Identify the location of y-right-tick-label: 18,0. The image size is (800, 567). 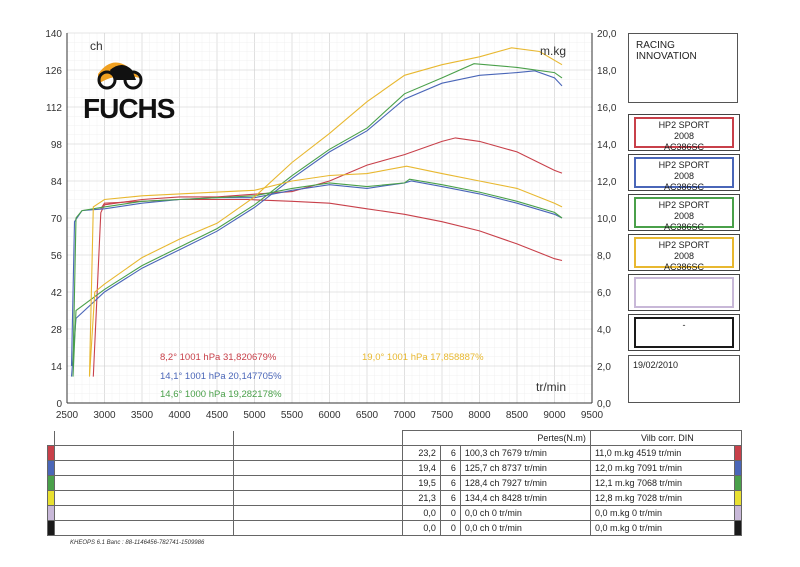
(607, 71).